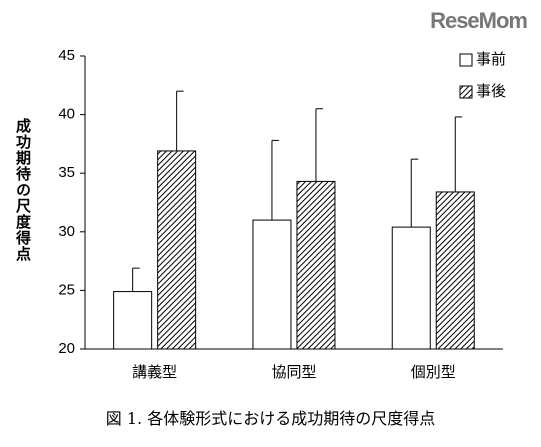 This screenshot has width=541, height=447. Describe the element at coordinates (433, 372) in the screenshot. I see `x-tick-label: 個別型` at that location.